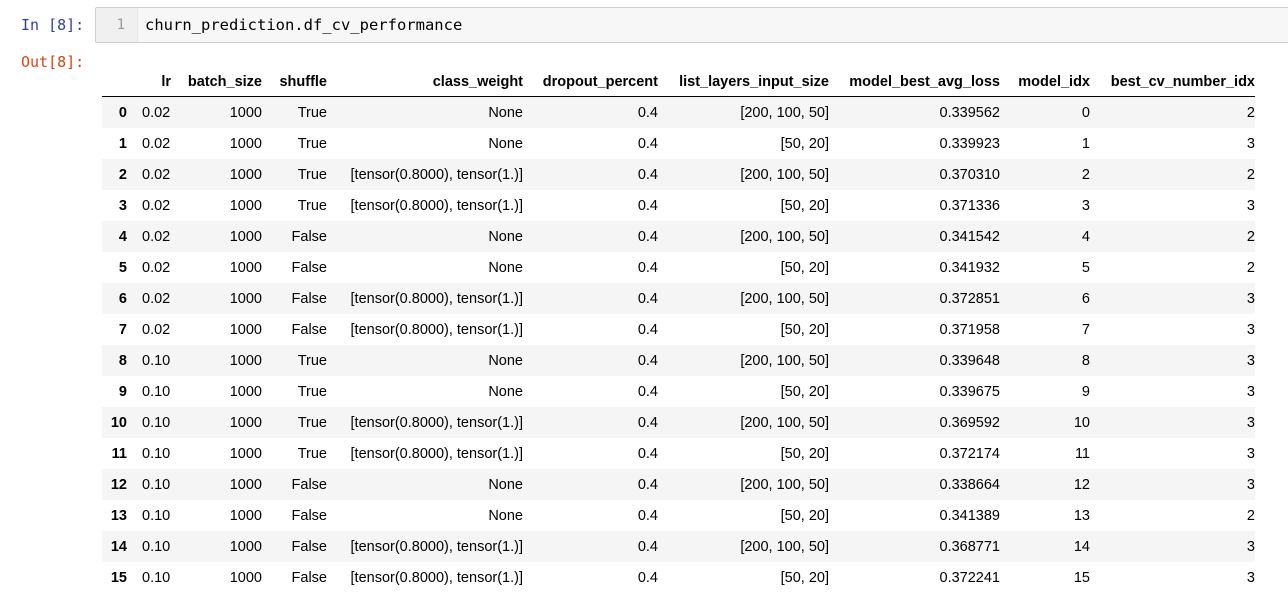 This screenshot has width=1288, height=597. I want to click on cell-model-best-avg-loss: 0.370310, so click(969, 174).